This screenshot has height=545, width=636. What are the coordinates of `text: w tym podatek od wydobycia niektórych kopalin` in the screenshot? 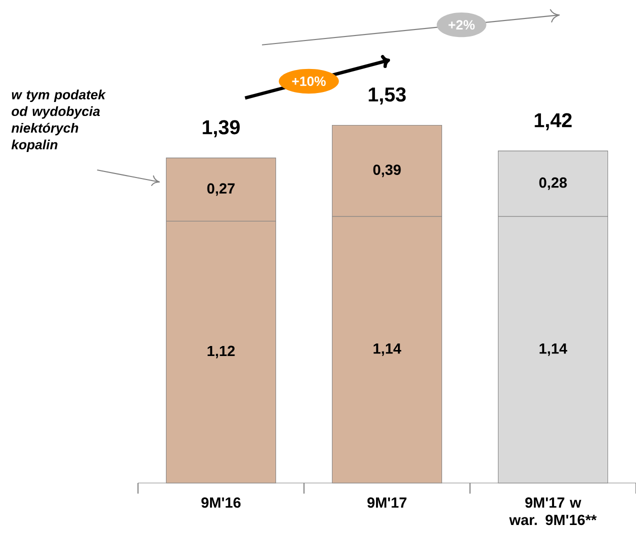 It's located at (59, 121).